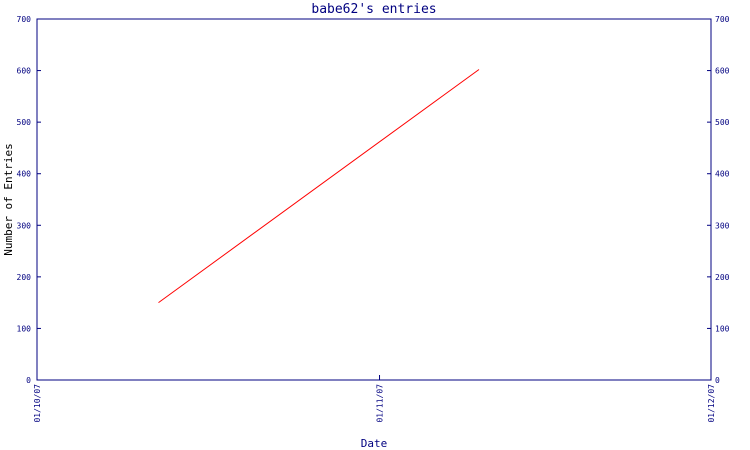  What do you see at coordinates (711, 403) in the screenshot?
I see `x-tick-label: 01/12/07` at bounding box center [711, 403].